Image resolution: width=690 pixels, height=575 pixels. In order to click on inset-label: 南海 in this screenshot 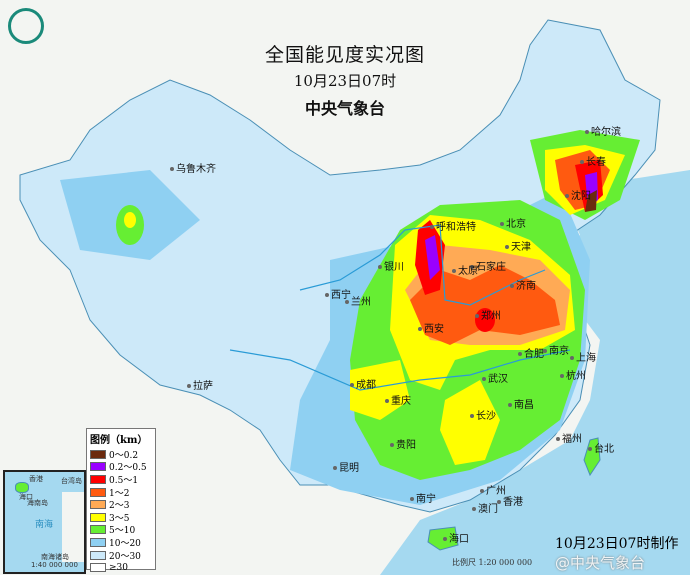, I will do `click(44, 525)`.